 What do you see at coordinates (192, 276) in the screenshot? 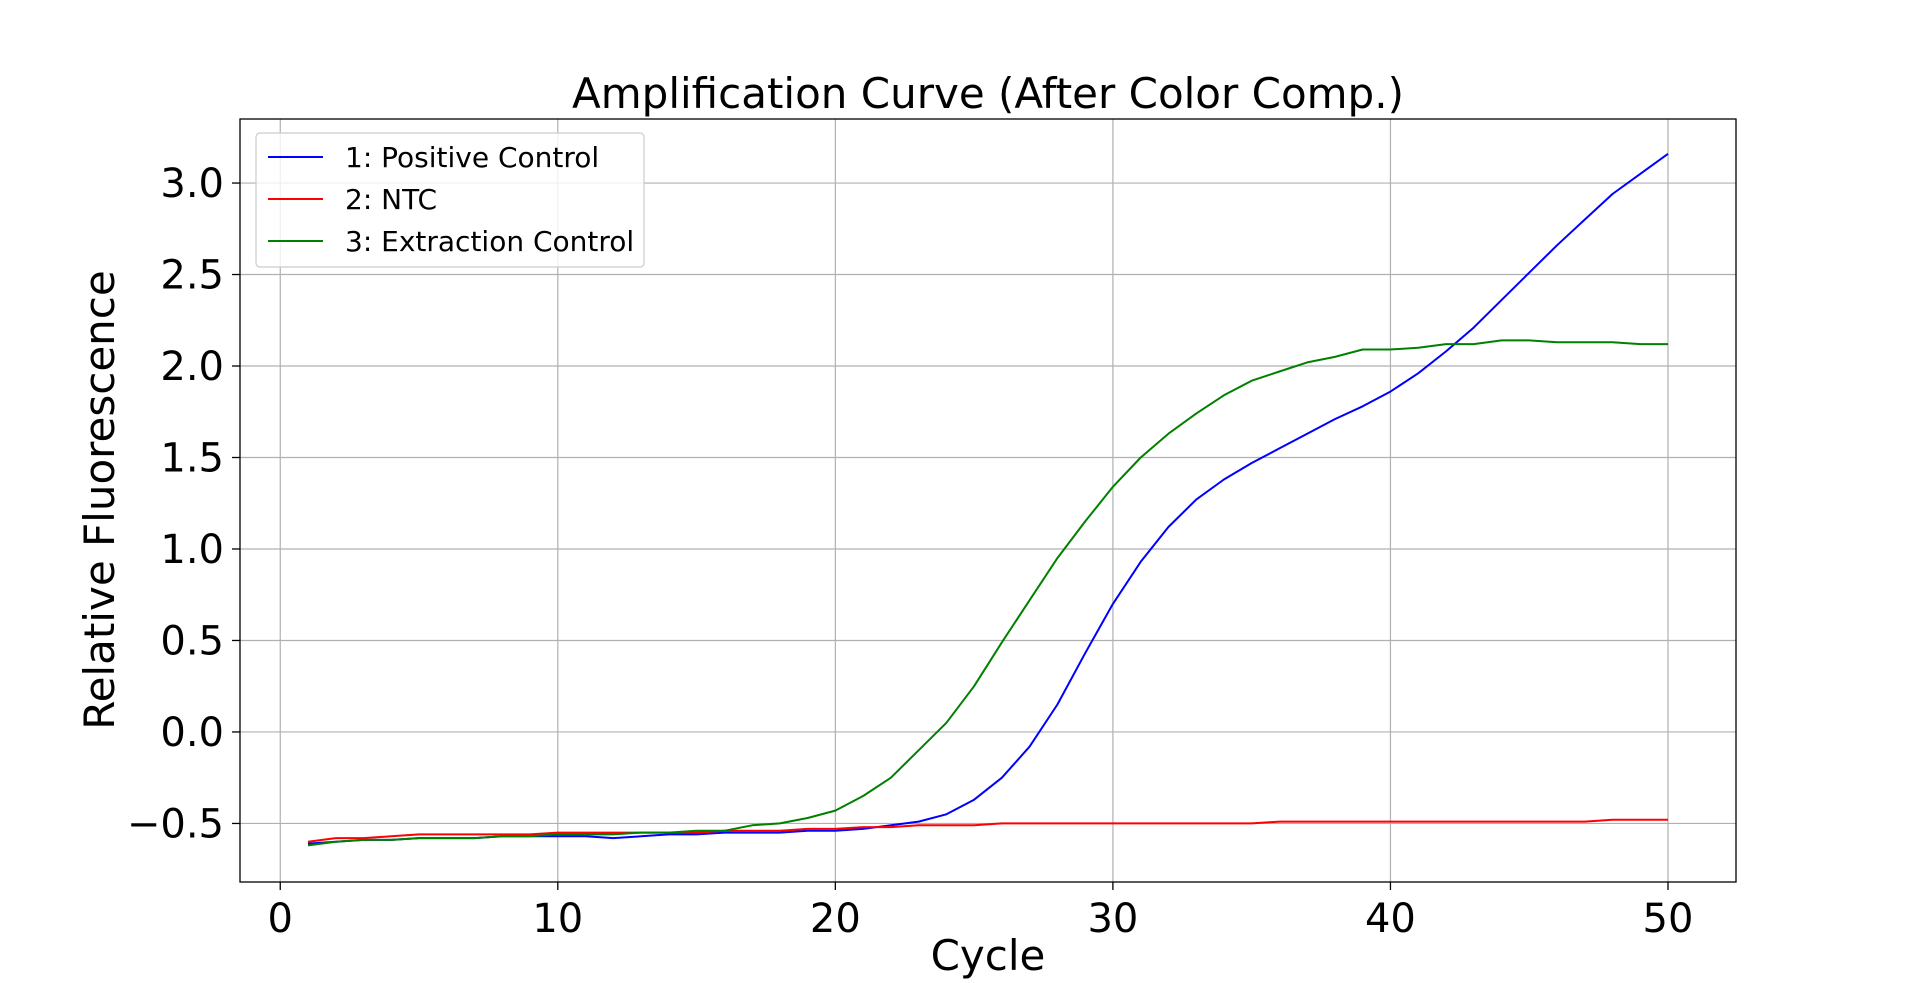
I see `y-tick-label: 2.5` at bounding box center [192, 276].